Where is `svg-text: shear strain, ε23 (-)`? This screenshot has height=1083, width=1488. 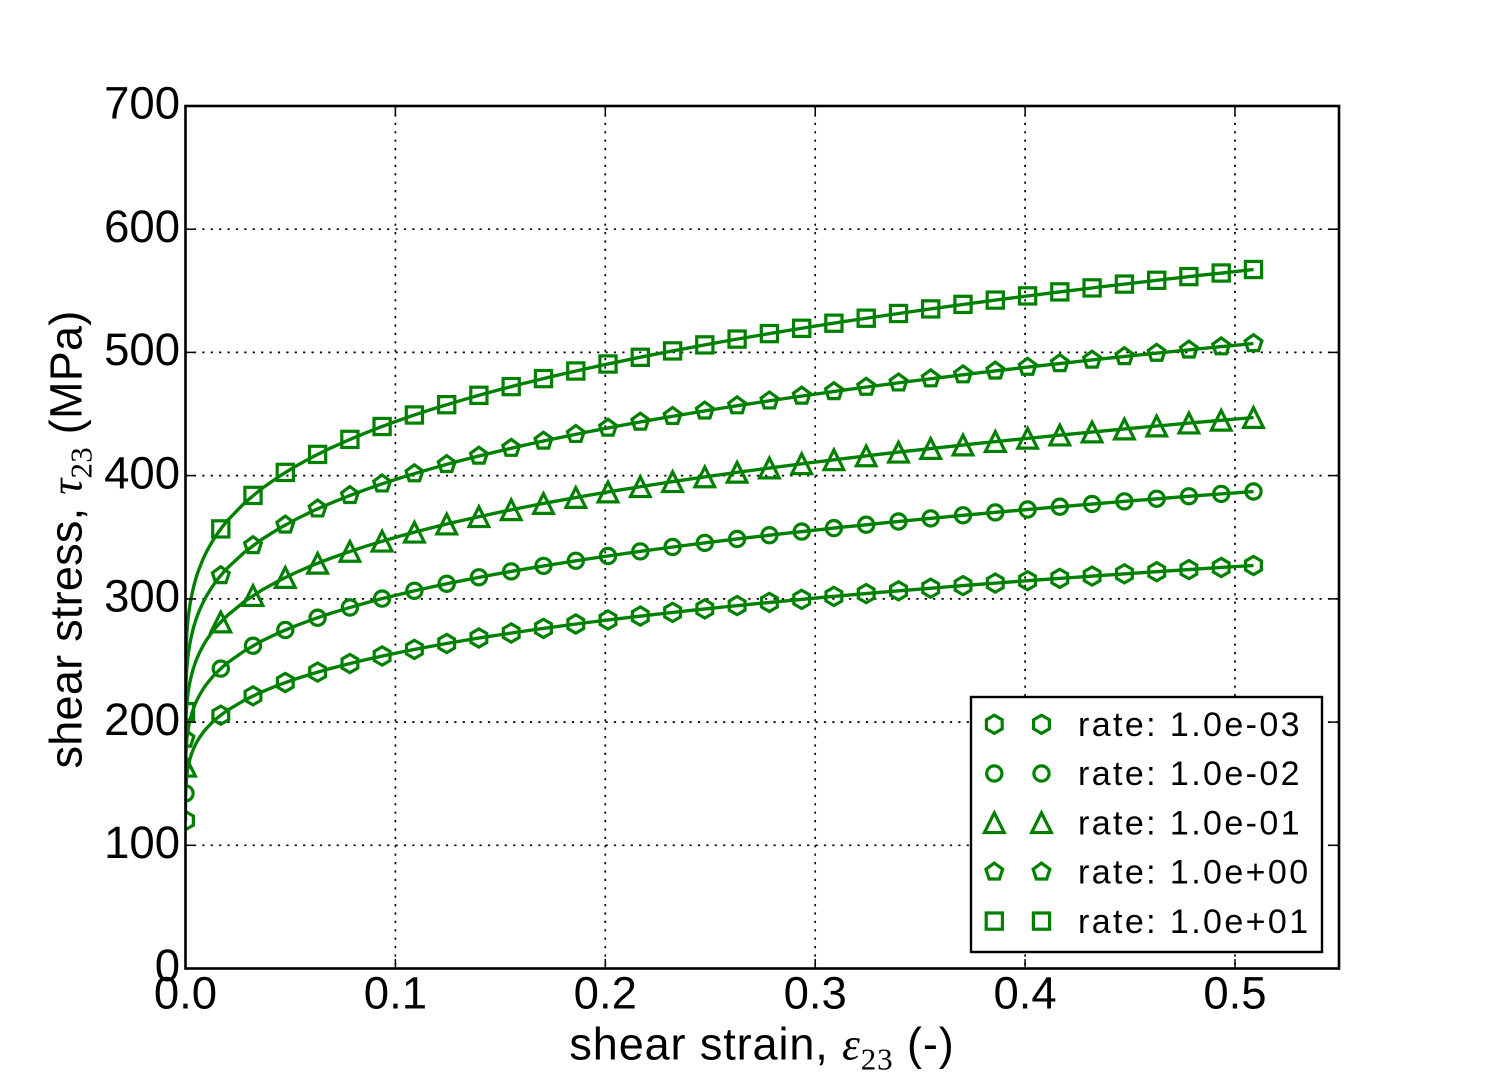
svg-text: shear strain, ε23 (-) is located at coordinates (761, 1048).